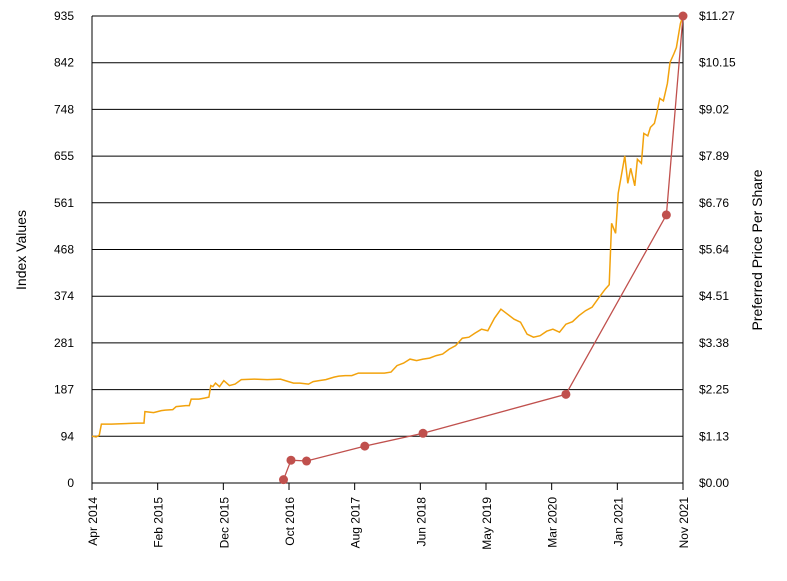  What do you see at coordinates (64, 390) in the screenshot?
I see `left-tick-label: 187` at bounding box center [64, 390].